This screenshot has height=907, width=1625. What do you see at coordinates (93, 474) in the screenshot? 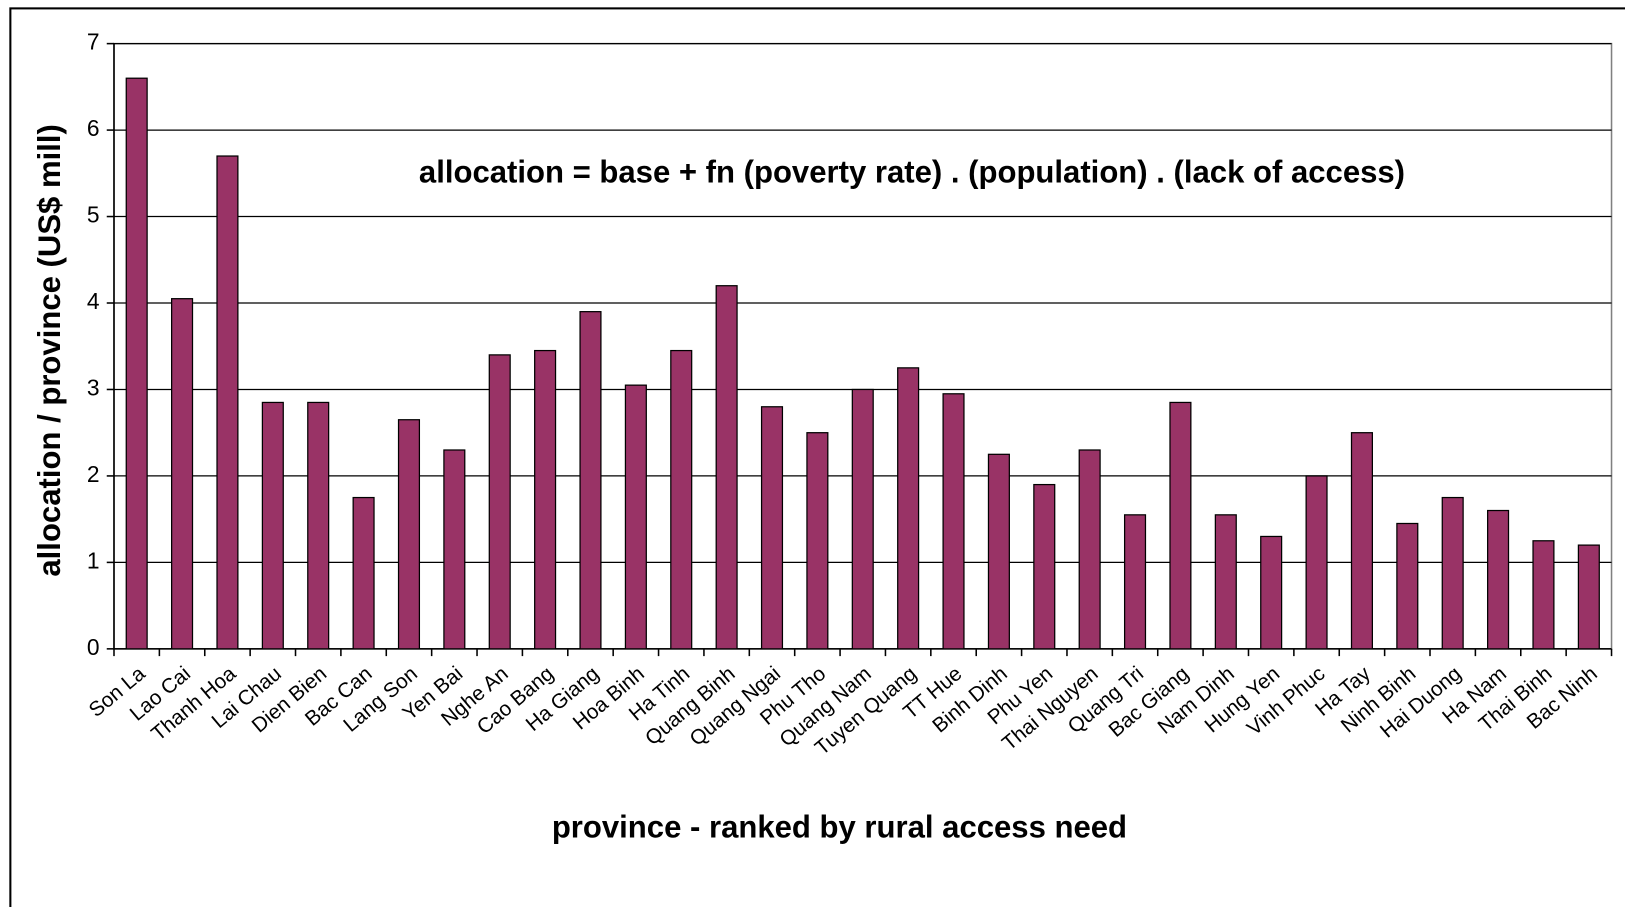
I see `y-tick-label: 2` at bounding box center [93, 474].